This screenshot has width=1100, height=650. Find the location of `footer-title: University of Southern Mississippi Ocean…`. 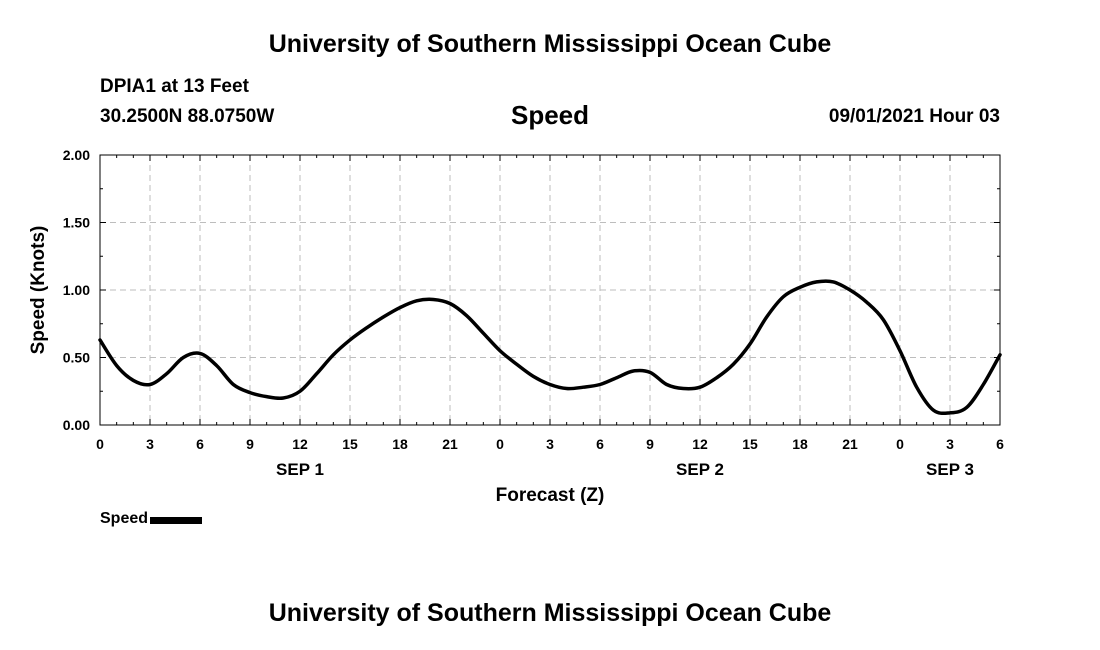

footer-title: University of Southern Mississippi Ocean… is located at coordinates (550, 613).